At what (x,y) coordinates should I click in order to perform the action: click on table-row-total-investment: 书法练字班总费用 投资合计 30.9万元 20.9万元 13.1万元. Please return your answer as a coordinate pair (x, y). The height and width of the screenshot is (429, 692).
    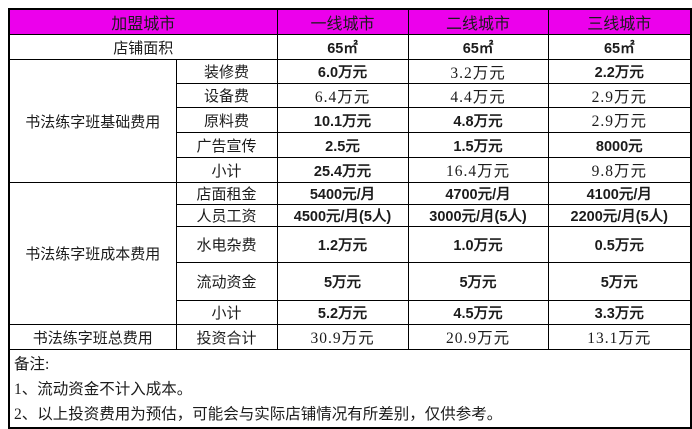
    Looking at the image, I should click on (350, 337).